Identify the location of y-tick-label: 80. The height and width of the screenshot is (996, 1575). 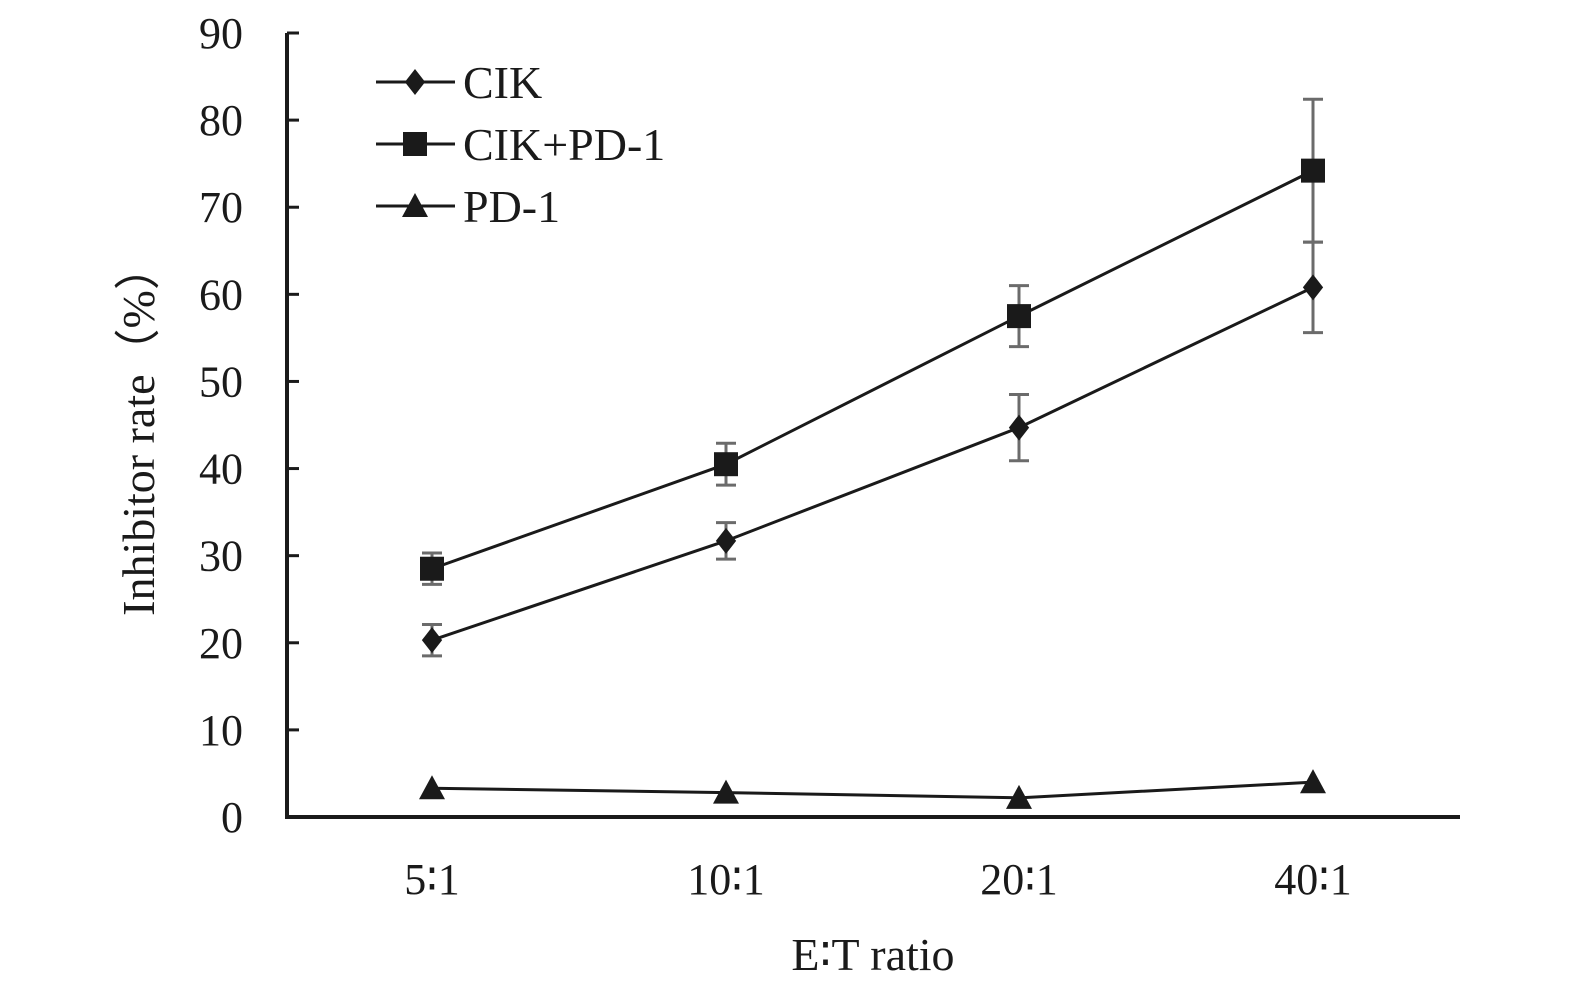
(221, 120).